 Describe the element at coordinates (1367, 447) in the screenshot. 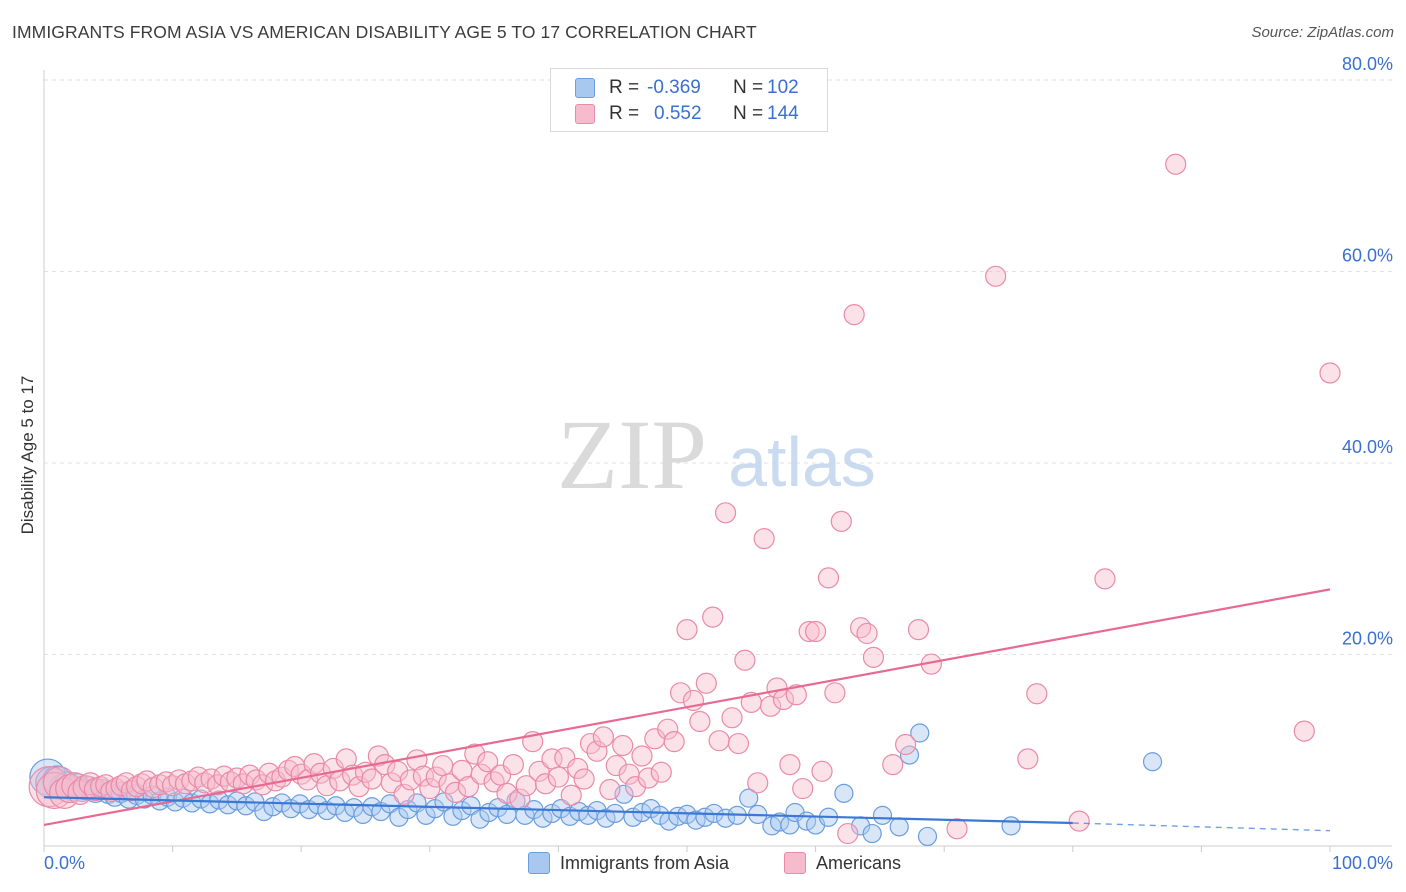

I see `y-tick-label: 40.0%` at that location.